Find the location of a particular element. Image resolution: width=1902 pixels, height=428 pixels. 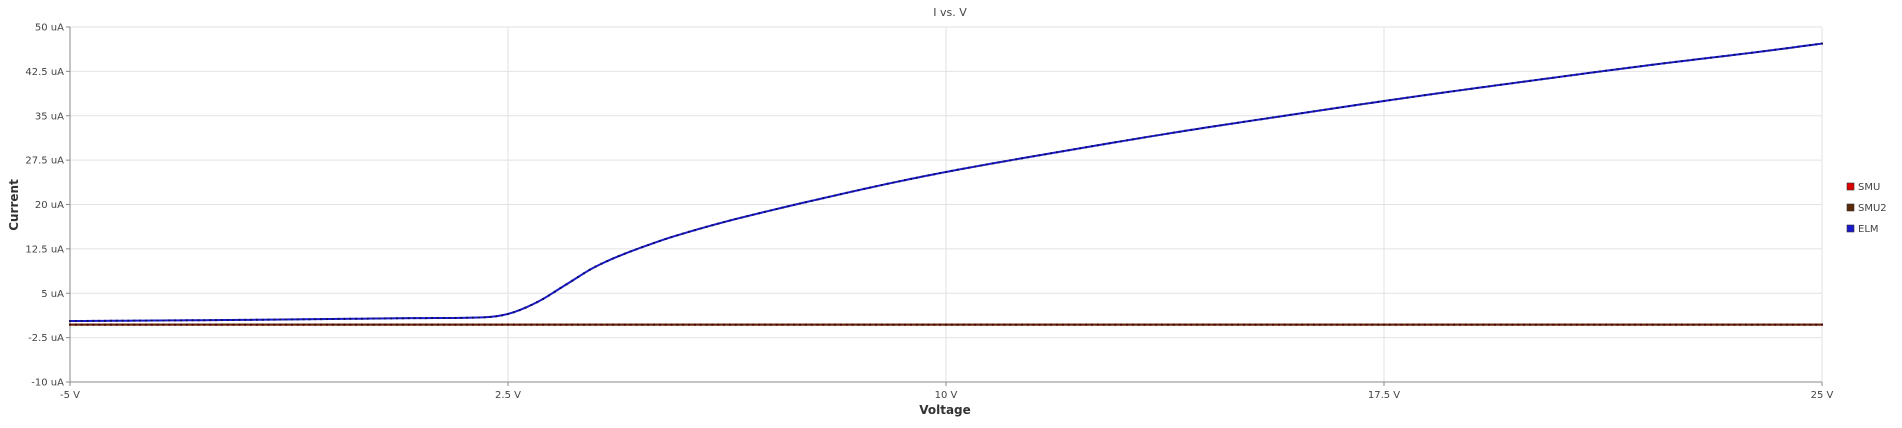

y-axis-title: Current is located at coordinates (14, 205).